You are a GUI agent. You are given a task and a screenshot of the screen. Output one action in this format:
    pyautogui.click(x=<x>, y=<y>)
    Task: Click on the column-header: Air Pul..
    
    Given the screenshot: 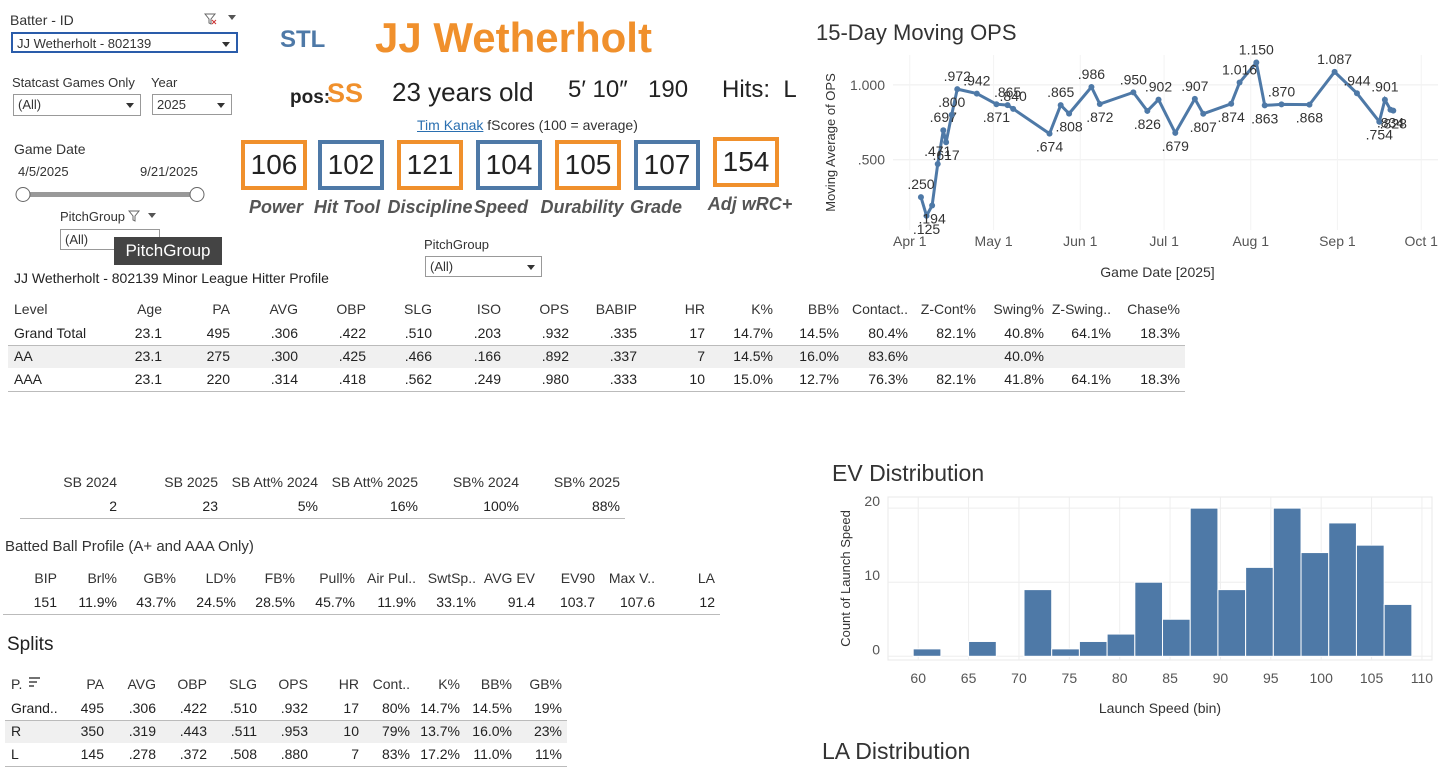 What is the action you would take?
    pyautogui.click(x=391, y=578)
    